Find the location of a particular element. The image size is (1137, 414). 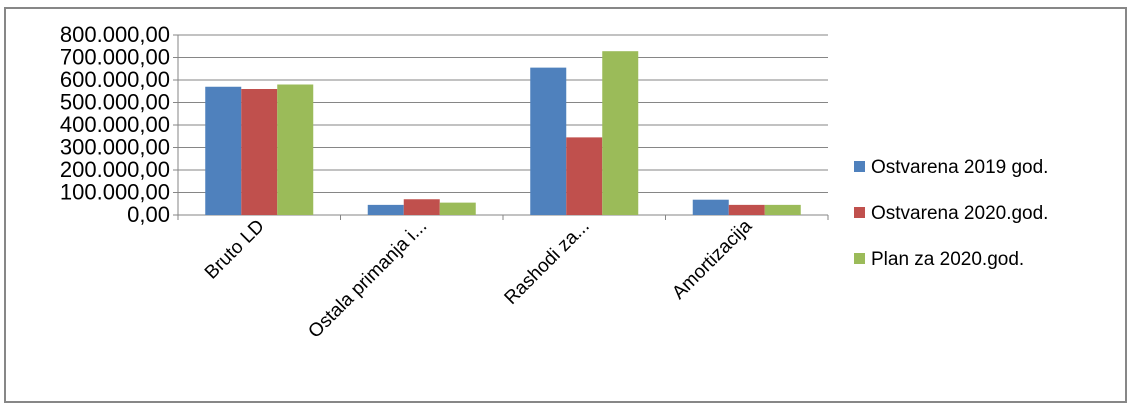

y-tick-label: 800.000,00 is located at coordinates (115, 34).